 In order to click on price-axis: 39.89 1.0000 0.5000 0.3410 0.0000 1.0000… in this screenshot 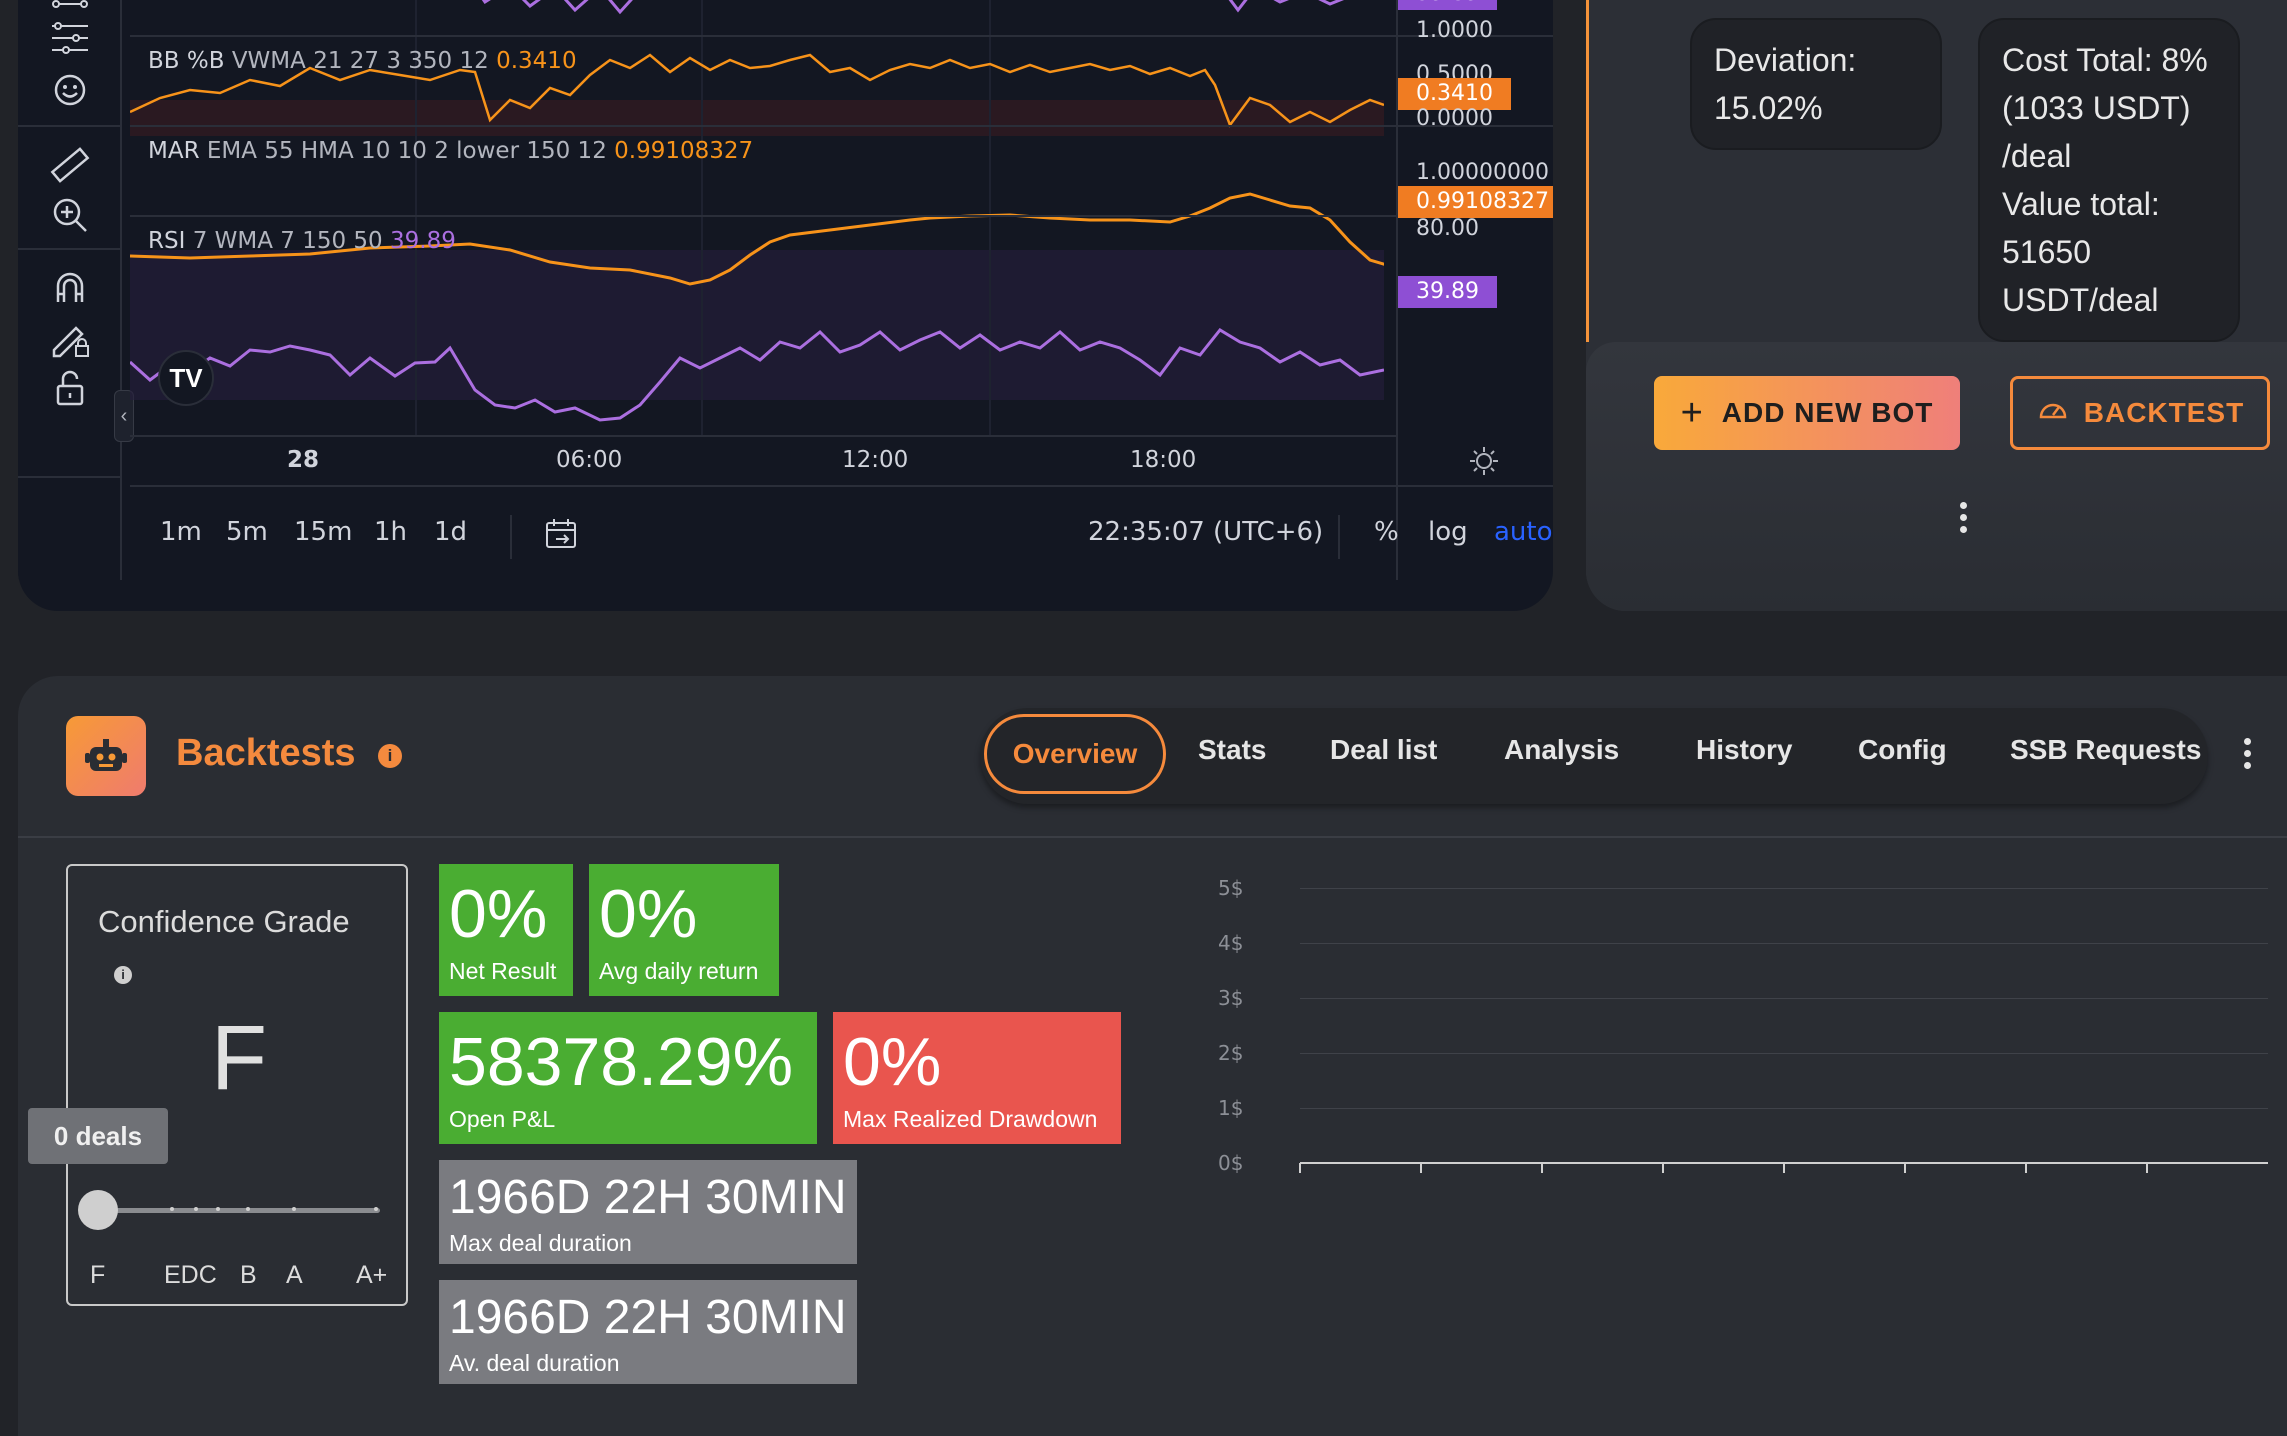, I will do `click(1474, 290)`.